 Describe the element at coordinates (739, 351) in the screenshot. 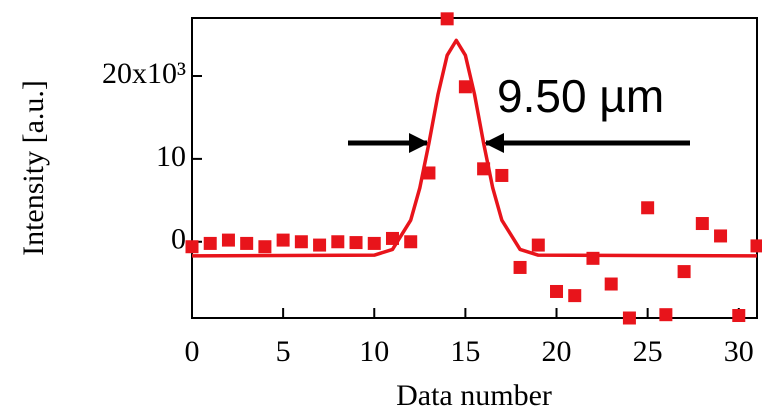

I see `x-tick-label: 30` at that location.